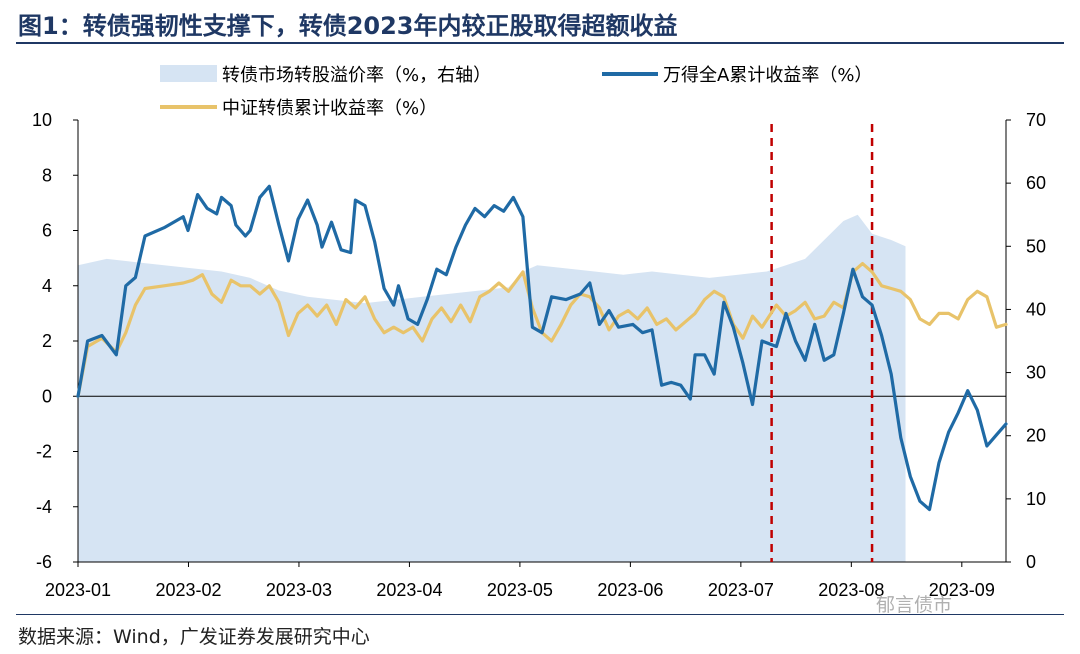 Image resolution: width=1080 pixels, height=654 pixels. Describe the element at coordinates (409, 590) in the screenshot. I see `x-tick-label: 2023-04` at that location.